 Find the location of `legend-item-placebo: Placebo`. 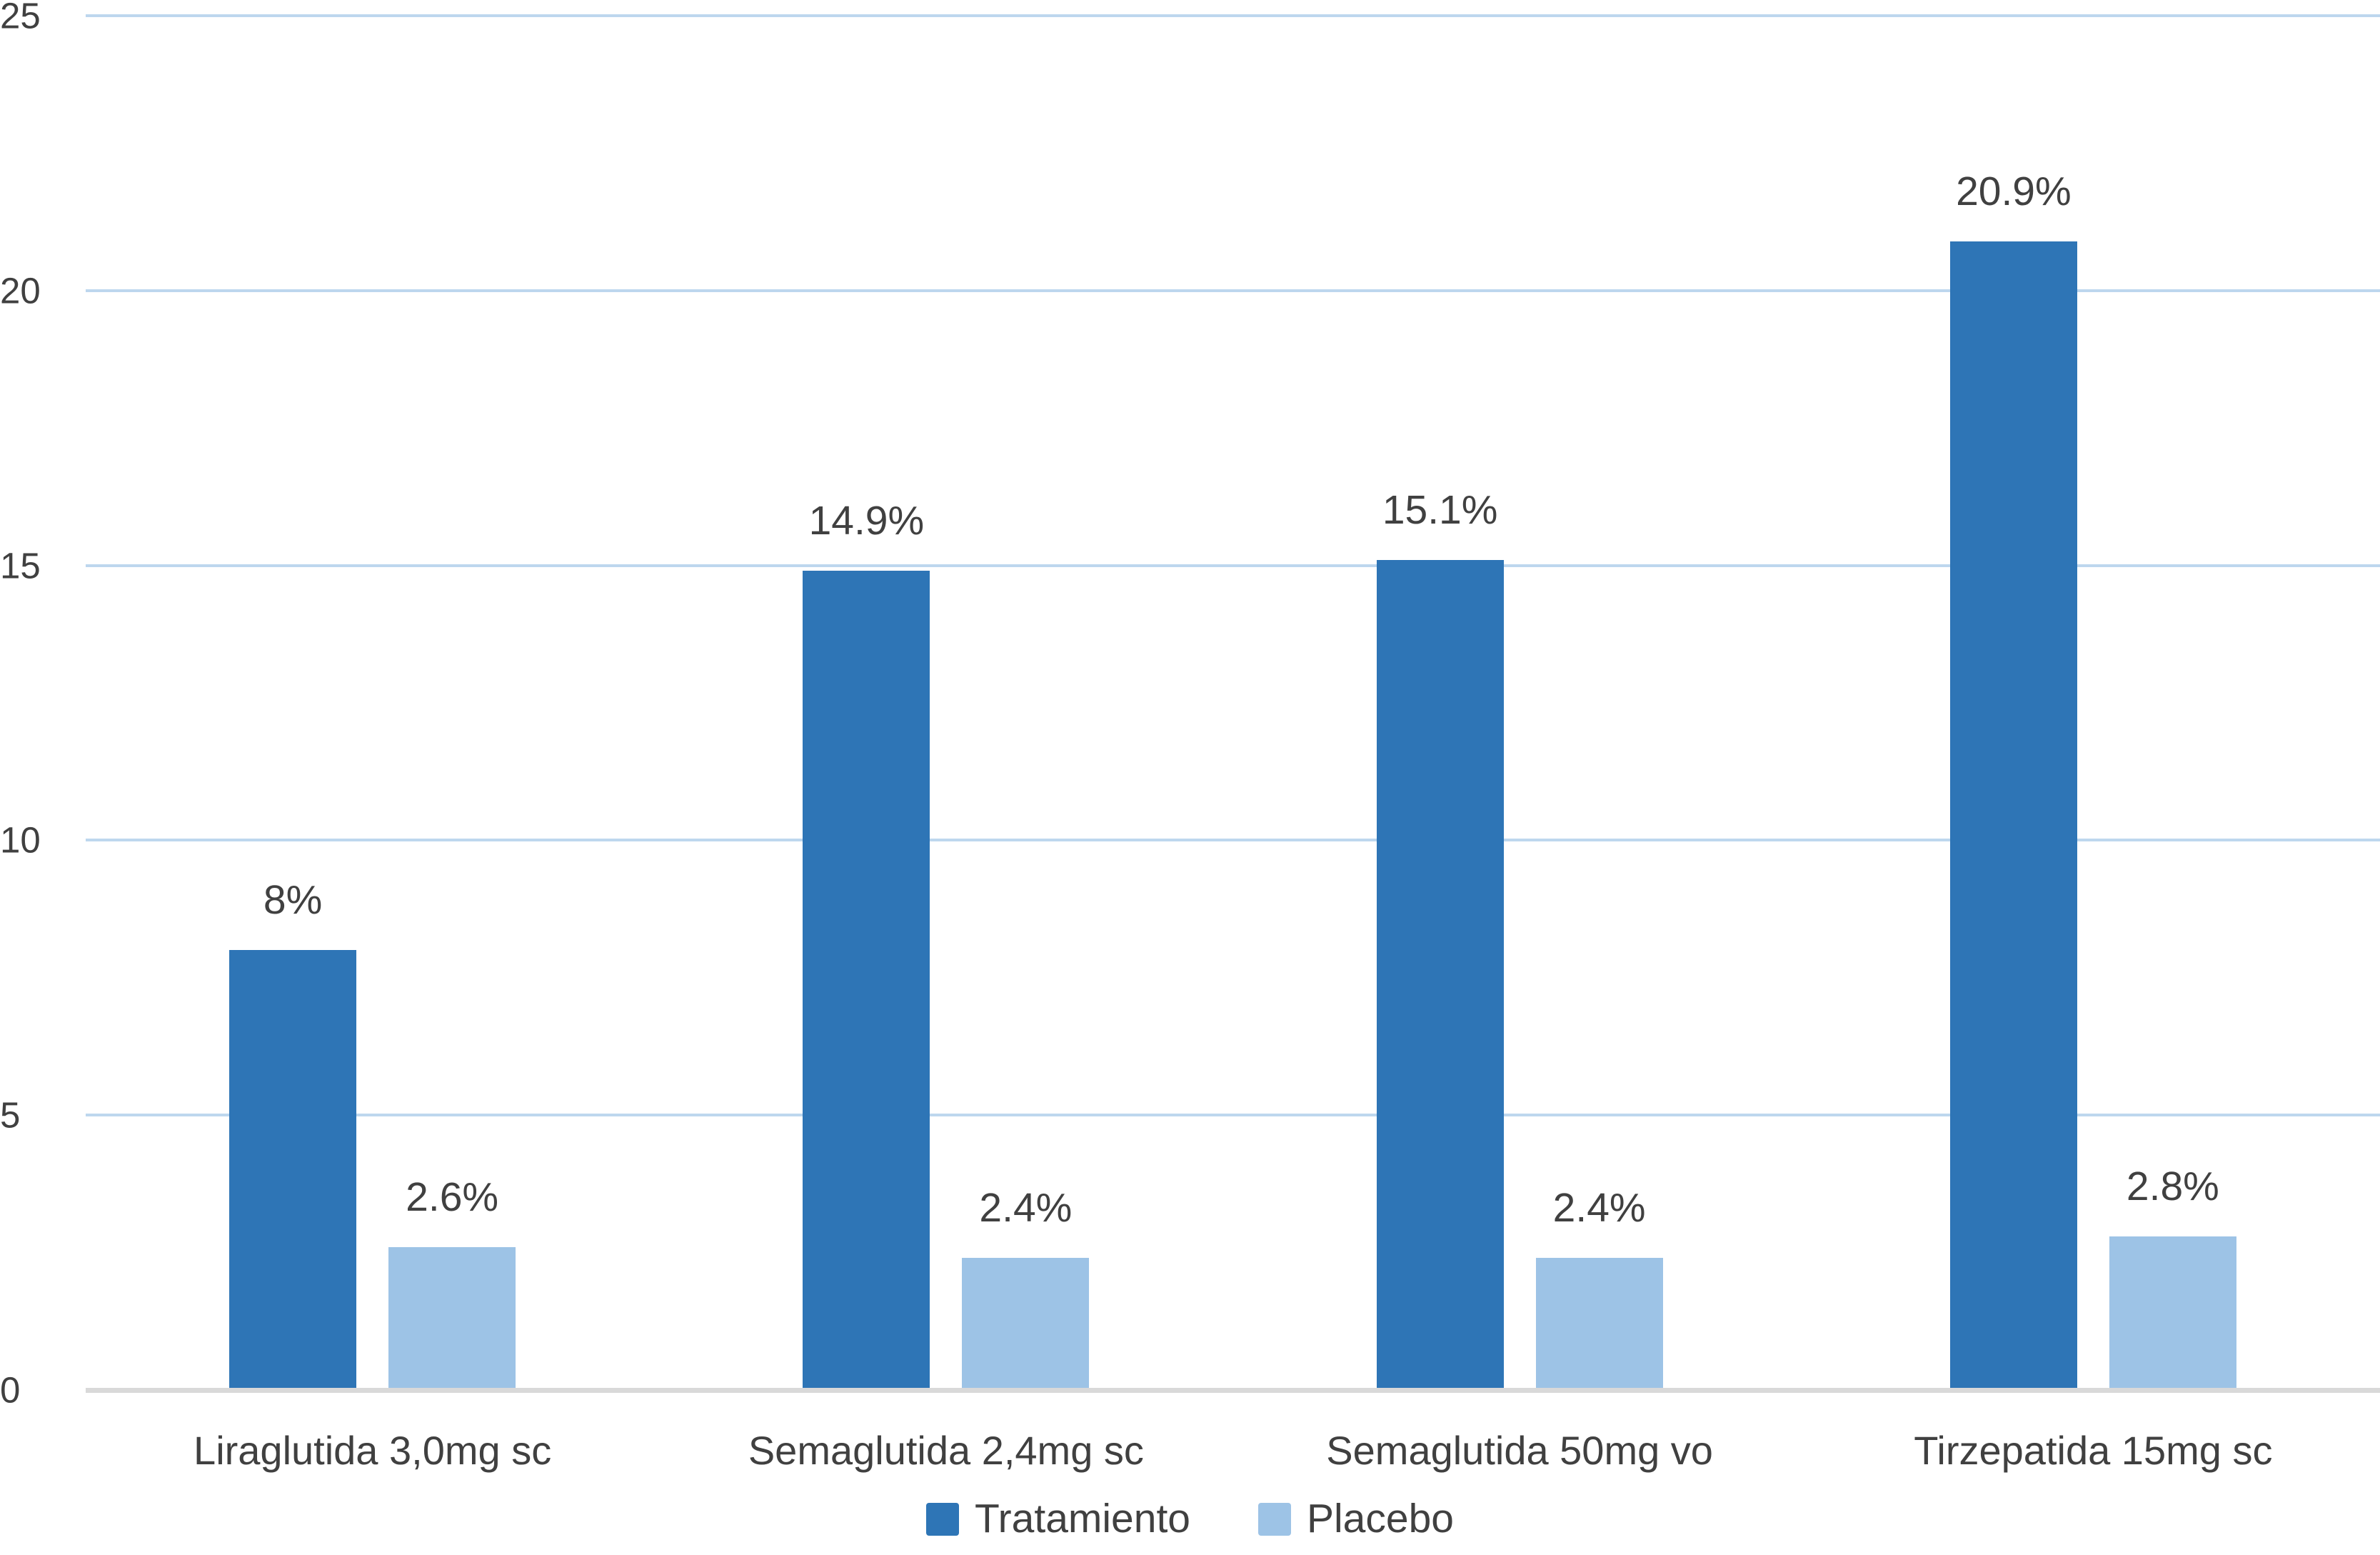

legend-item-placebo: Placebo is located at coordinates (1356, 1519).